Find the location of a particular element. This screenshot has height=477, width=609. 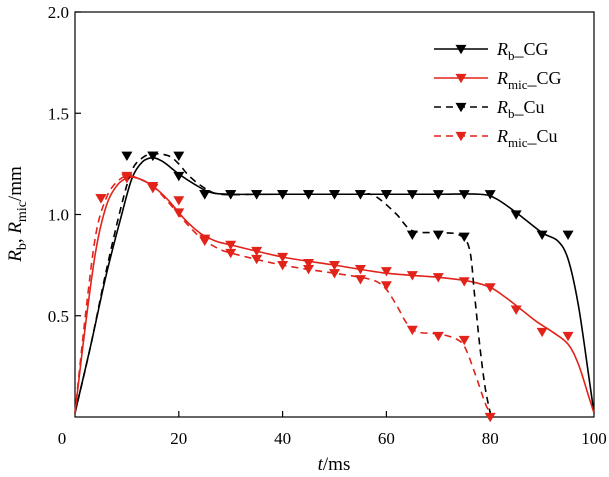

x-axis-ticks: 0 20 40 60 80 100 is located at coordinates (332, 429).